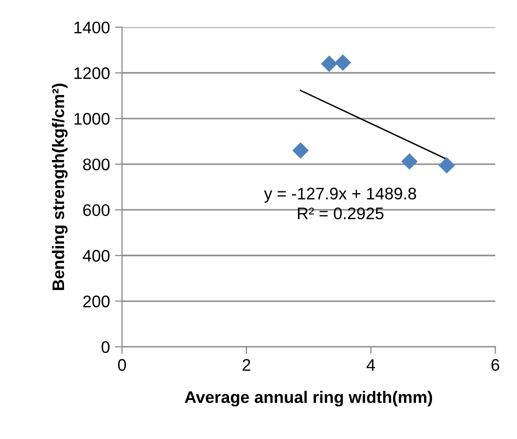  Describe the element at coordinates (92, 118) in the screenshot. I see `y-tick-label: 1000` at that location.